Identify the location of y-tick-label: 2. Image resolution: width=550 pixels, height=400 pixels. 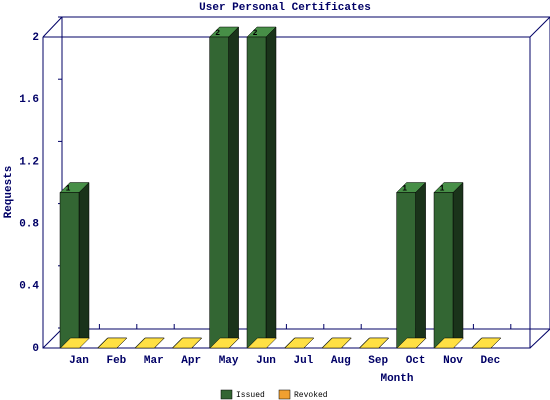
(35, 38).